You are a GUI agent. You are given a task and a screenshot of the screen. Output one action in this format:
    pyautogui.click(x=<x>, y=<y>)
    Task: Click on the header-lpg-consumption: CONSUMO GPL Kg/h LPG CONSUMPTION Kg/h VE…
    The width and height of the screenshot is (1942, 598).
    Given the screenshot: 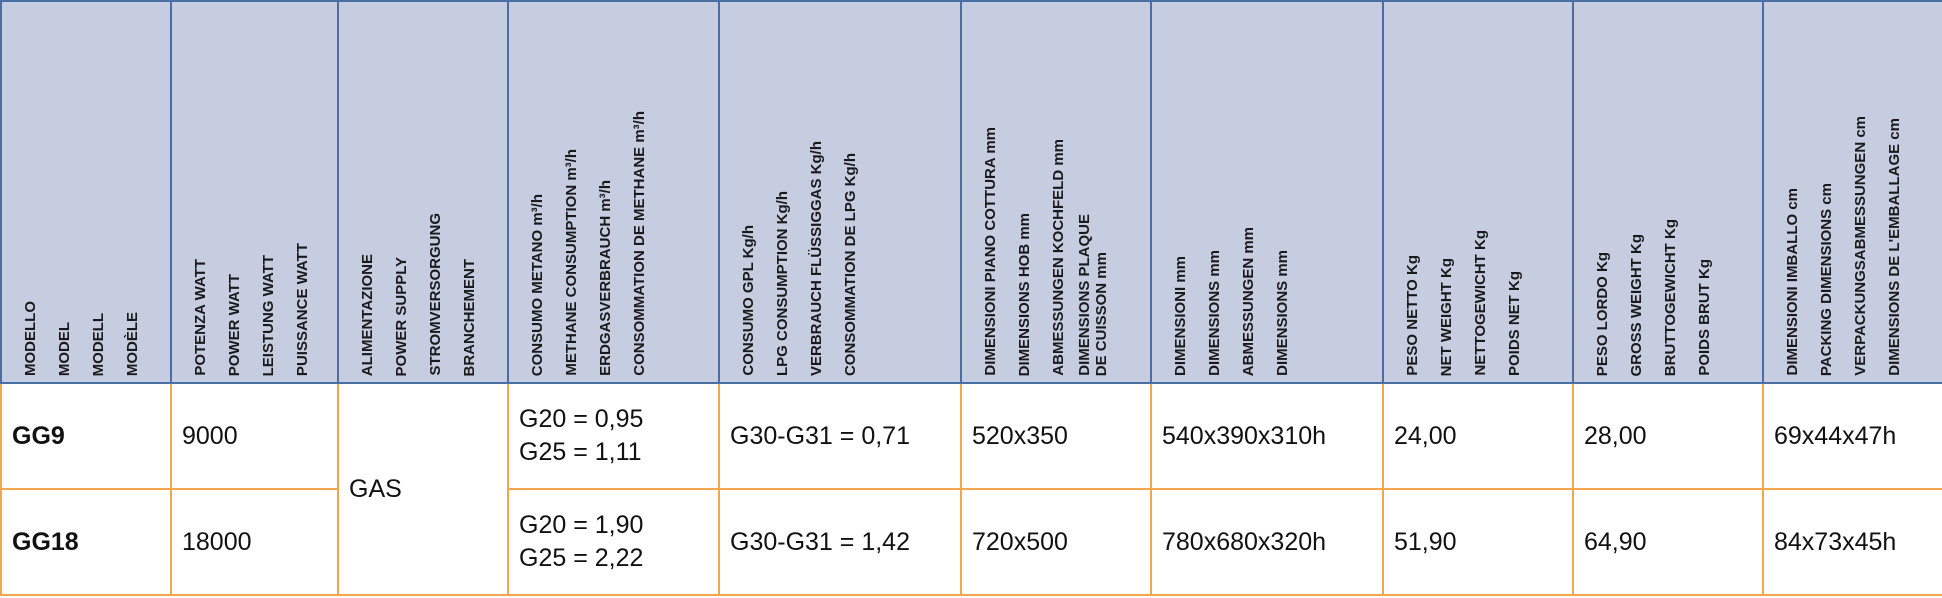 What is the action you would take?
    pyautogui.click(x=840, y=192)
    